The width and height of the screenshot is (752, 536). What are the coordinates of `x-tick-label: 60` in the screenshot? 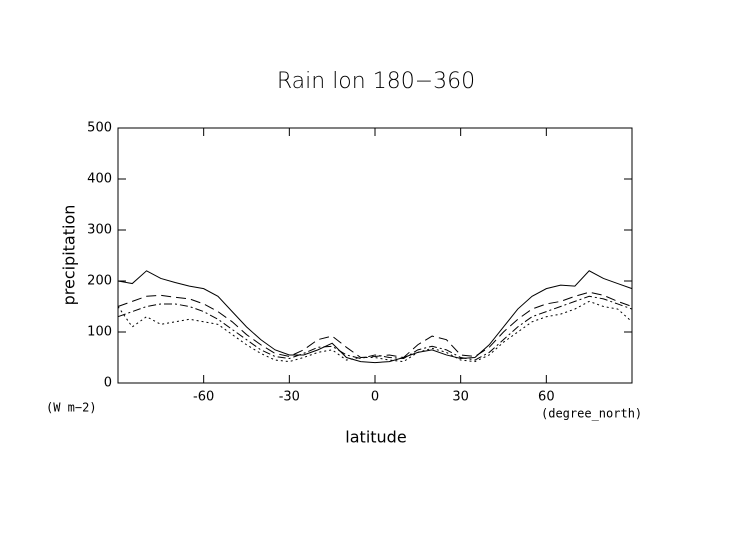 It's located at (546, 397).